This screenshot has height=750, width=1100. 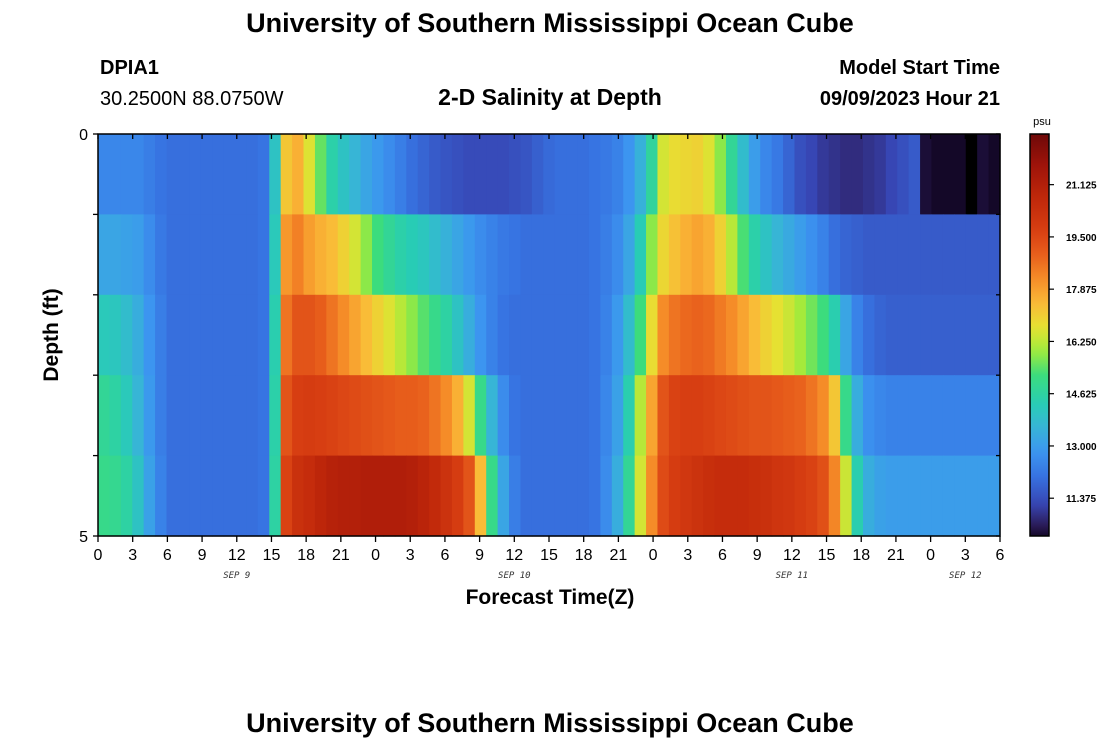 What do you see at coordinates (687, 555) in the screenshot?
I see `x-tick-label: 3` at bounding box center [687, 555].